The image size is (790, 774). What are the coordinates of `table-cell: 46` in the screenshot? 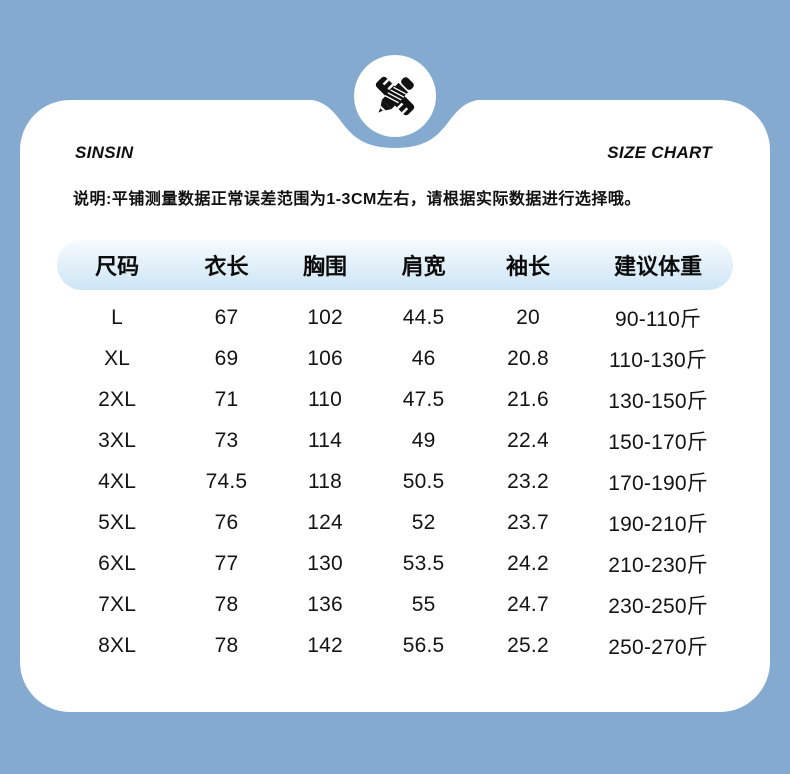 It's located at (423, 358).